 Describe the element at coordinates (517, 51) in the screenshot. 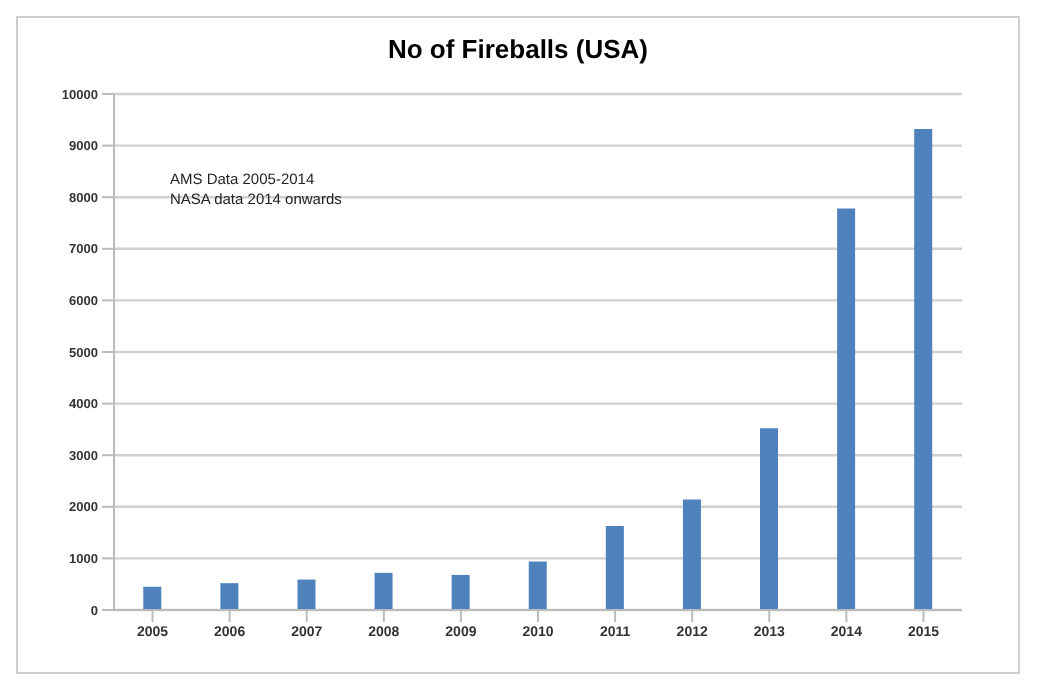

I see `chart-title: No of Fireballs (USA)` at that location.